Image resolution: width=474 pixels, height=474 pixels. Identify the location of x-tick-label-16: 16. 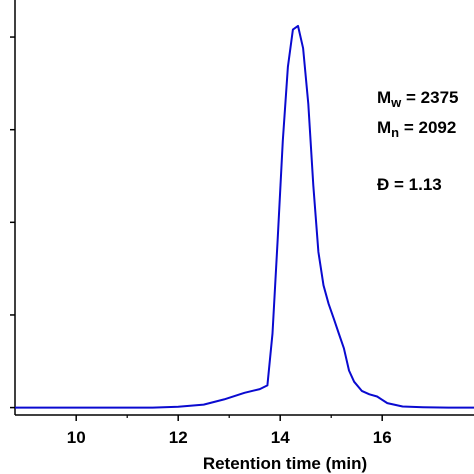
(382, 437).